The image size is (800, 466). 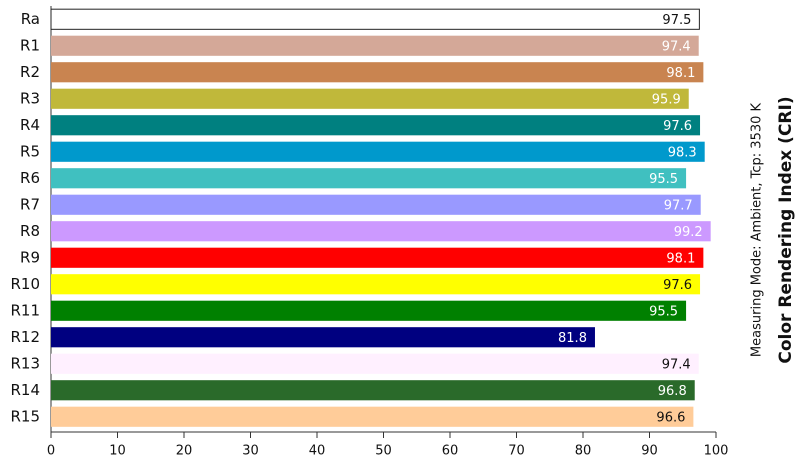 What do you see at coordinates (250, 451) in the screenshot?
I see `x-tick-label: 30` at bounding box center [250, 451].